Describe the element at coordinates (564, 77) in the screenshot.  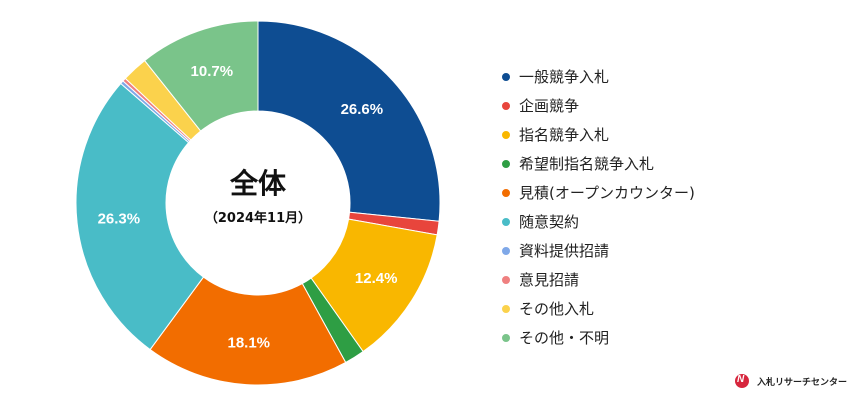
I see `legend-label: 一般競争入札` at that location.